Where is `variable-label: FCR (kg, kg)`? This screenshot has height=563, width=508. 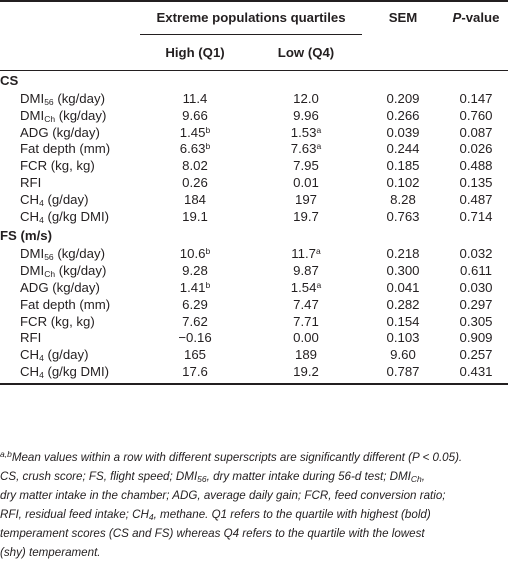
variable-label: FCR (kg, kg) is located at coordinates (70, 166).